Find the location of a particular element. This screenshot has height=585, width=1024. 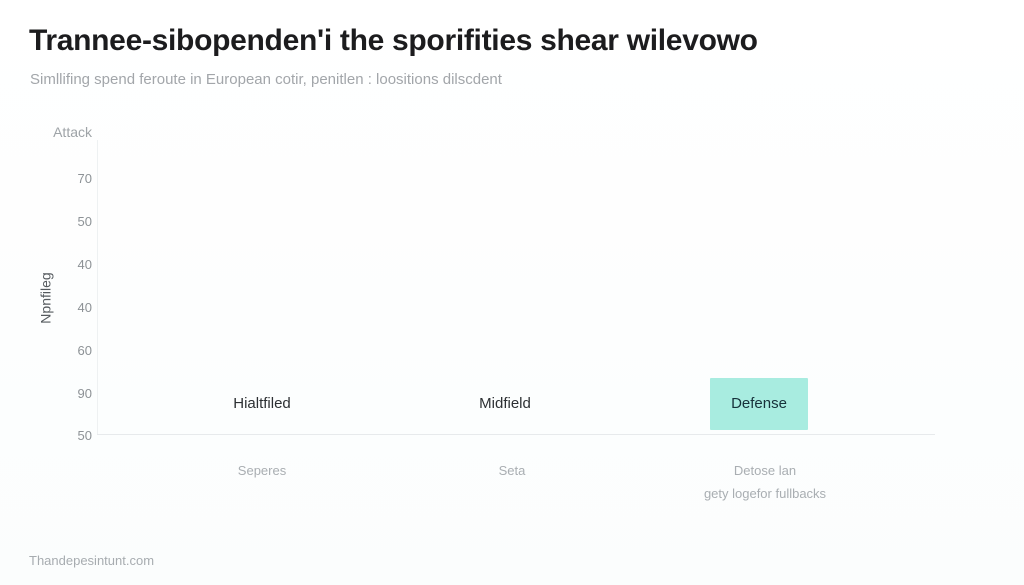

y-axis: Attack 70 50 40 40 60 90 50 is located at coordinates (46, 292).